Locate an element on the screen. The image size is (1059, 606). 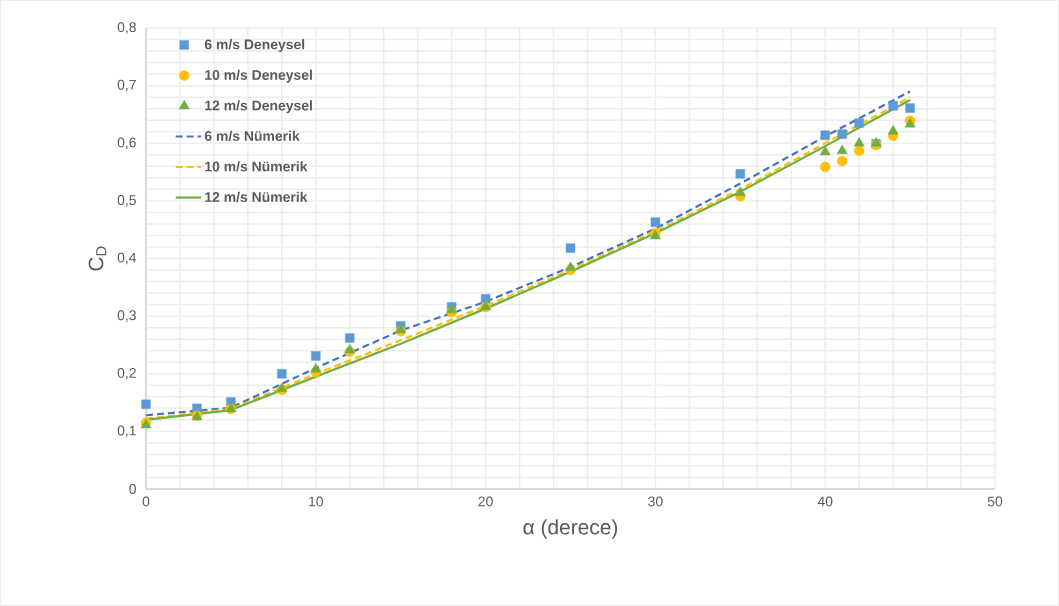
legend-label: 10 m/s Deneysel is located at coordinates (258, 76).